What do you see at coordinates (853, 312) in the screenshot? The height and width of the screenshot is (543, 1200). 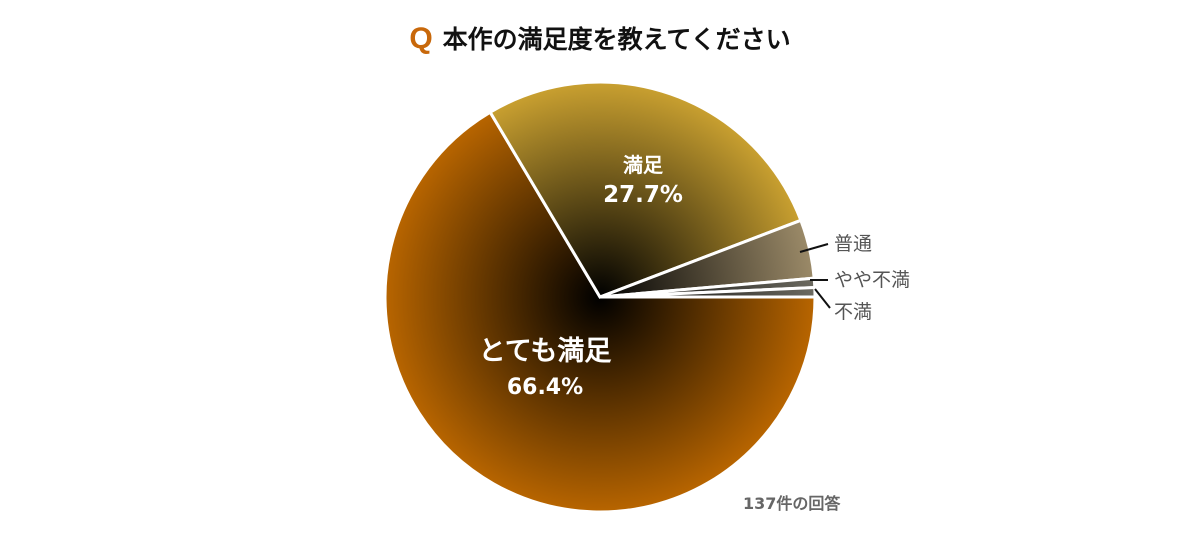 I see `slice-label: 不満` at bounding box center [853, 312].